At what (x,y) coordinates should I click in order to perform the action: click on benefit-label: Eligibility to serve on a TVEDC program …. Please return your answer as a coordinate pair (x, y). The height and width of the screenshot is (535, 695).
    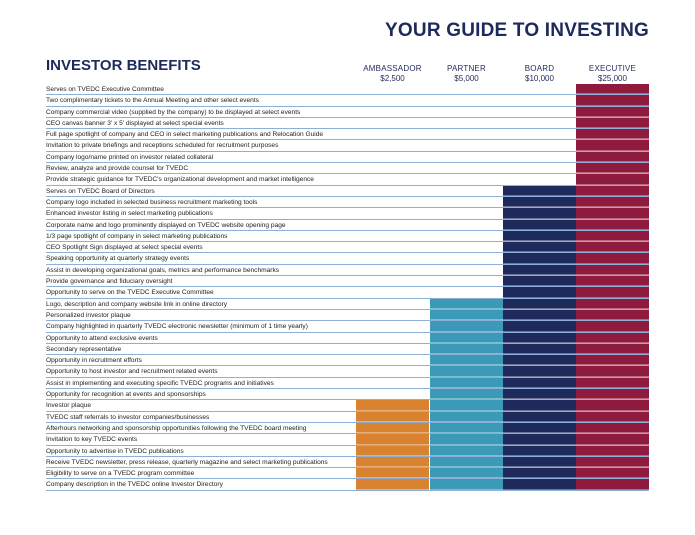
    Looking at the image, I should click on (120, 474).